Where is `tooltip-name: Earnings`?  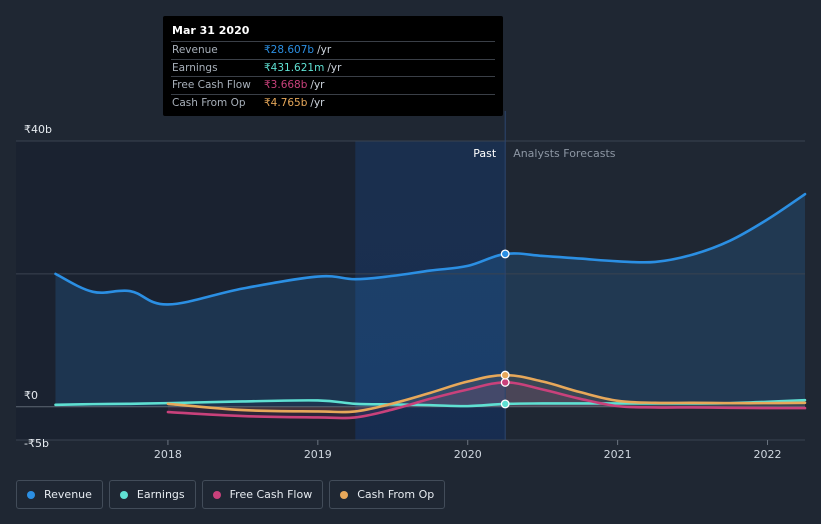 tooltip-name: Earnings is located at coordinates (195, 67).